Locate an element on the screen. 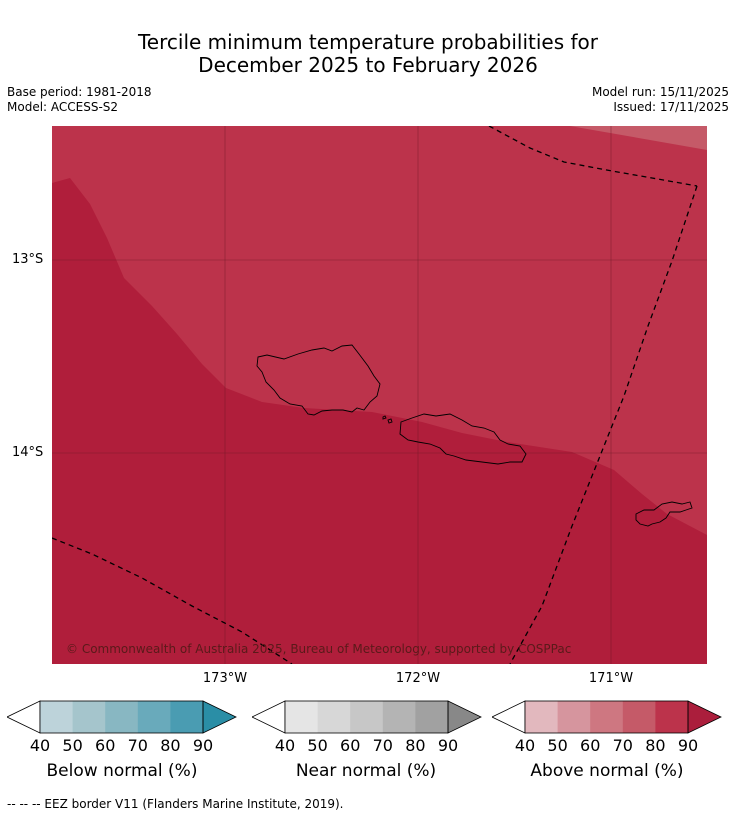 The image size is (736, 816). meta-right: Model run: 15/11/2025 Issued: 17/11/2025 is located at coordinates (660, 100).